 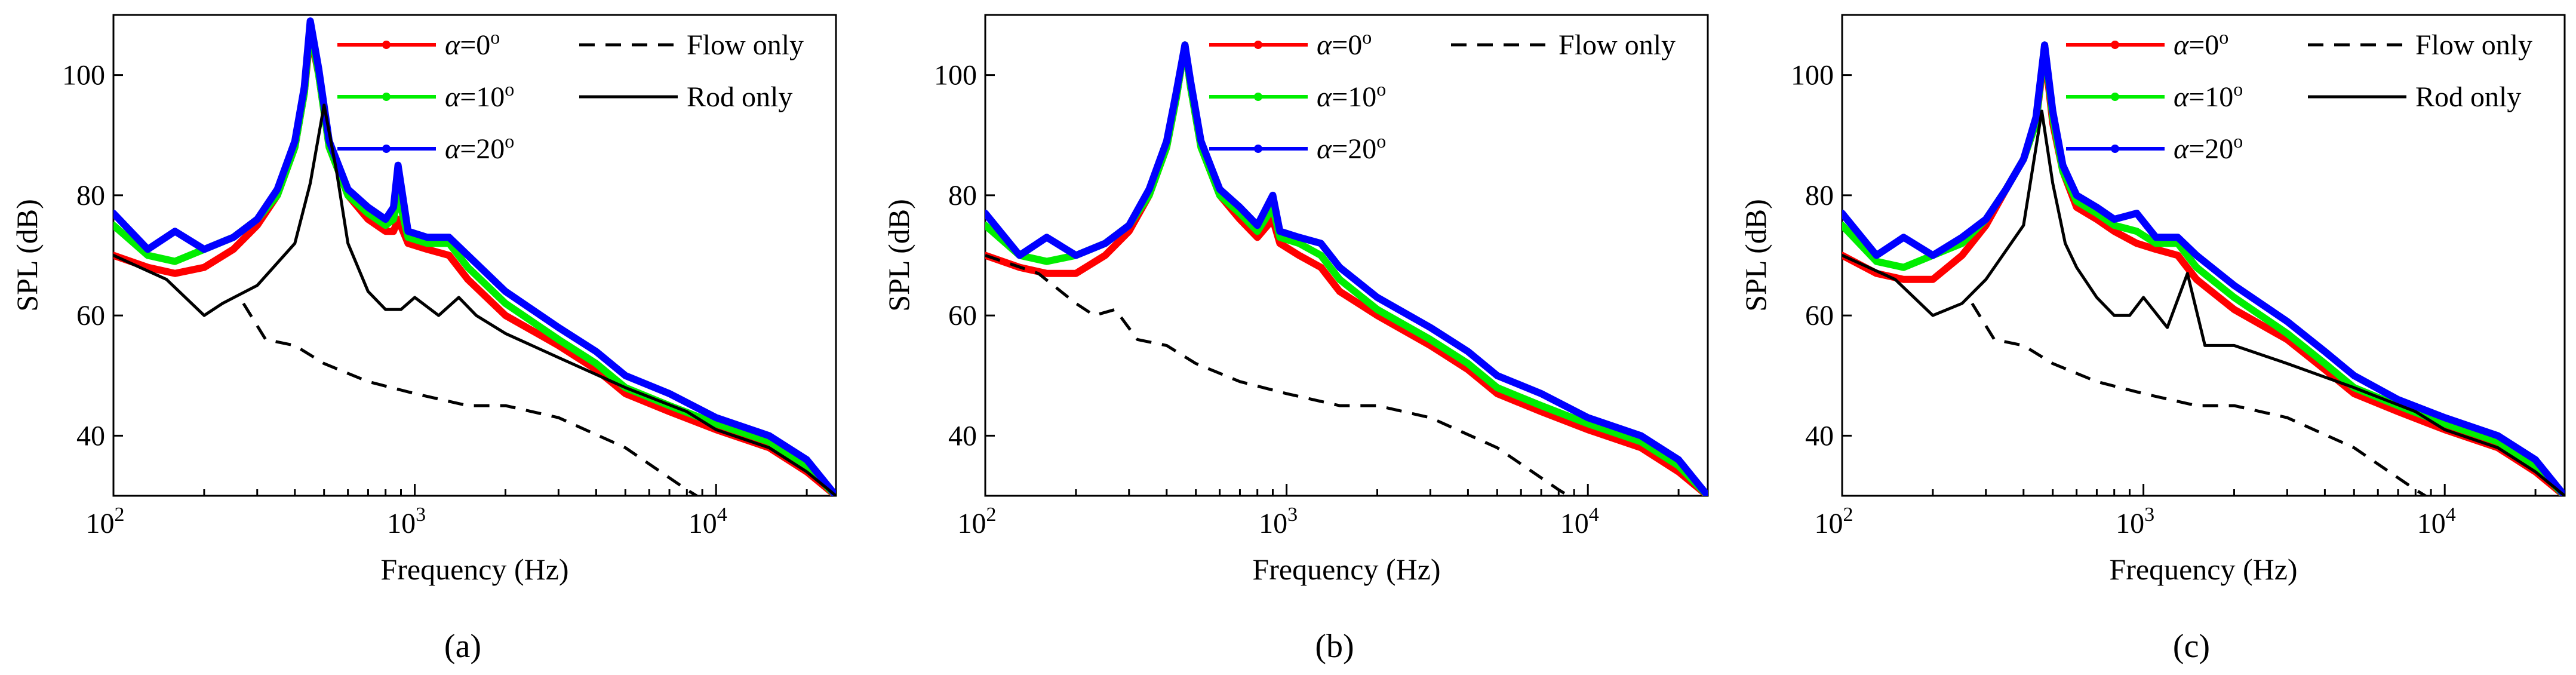 What do you see at coordinates (1334, 646) in the screenshot?
I see `panel-label: (b)` at bounding box center [1334, 646].